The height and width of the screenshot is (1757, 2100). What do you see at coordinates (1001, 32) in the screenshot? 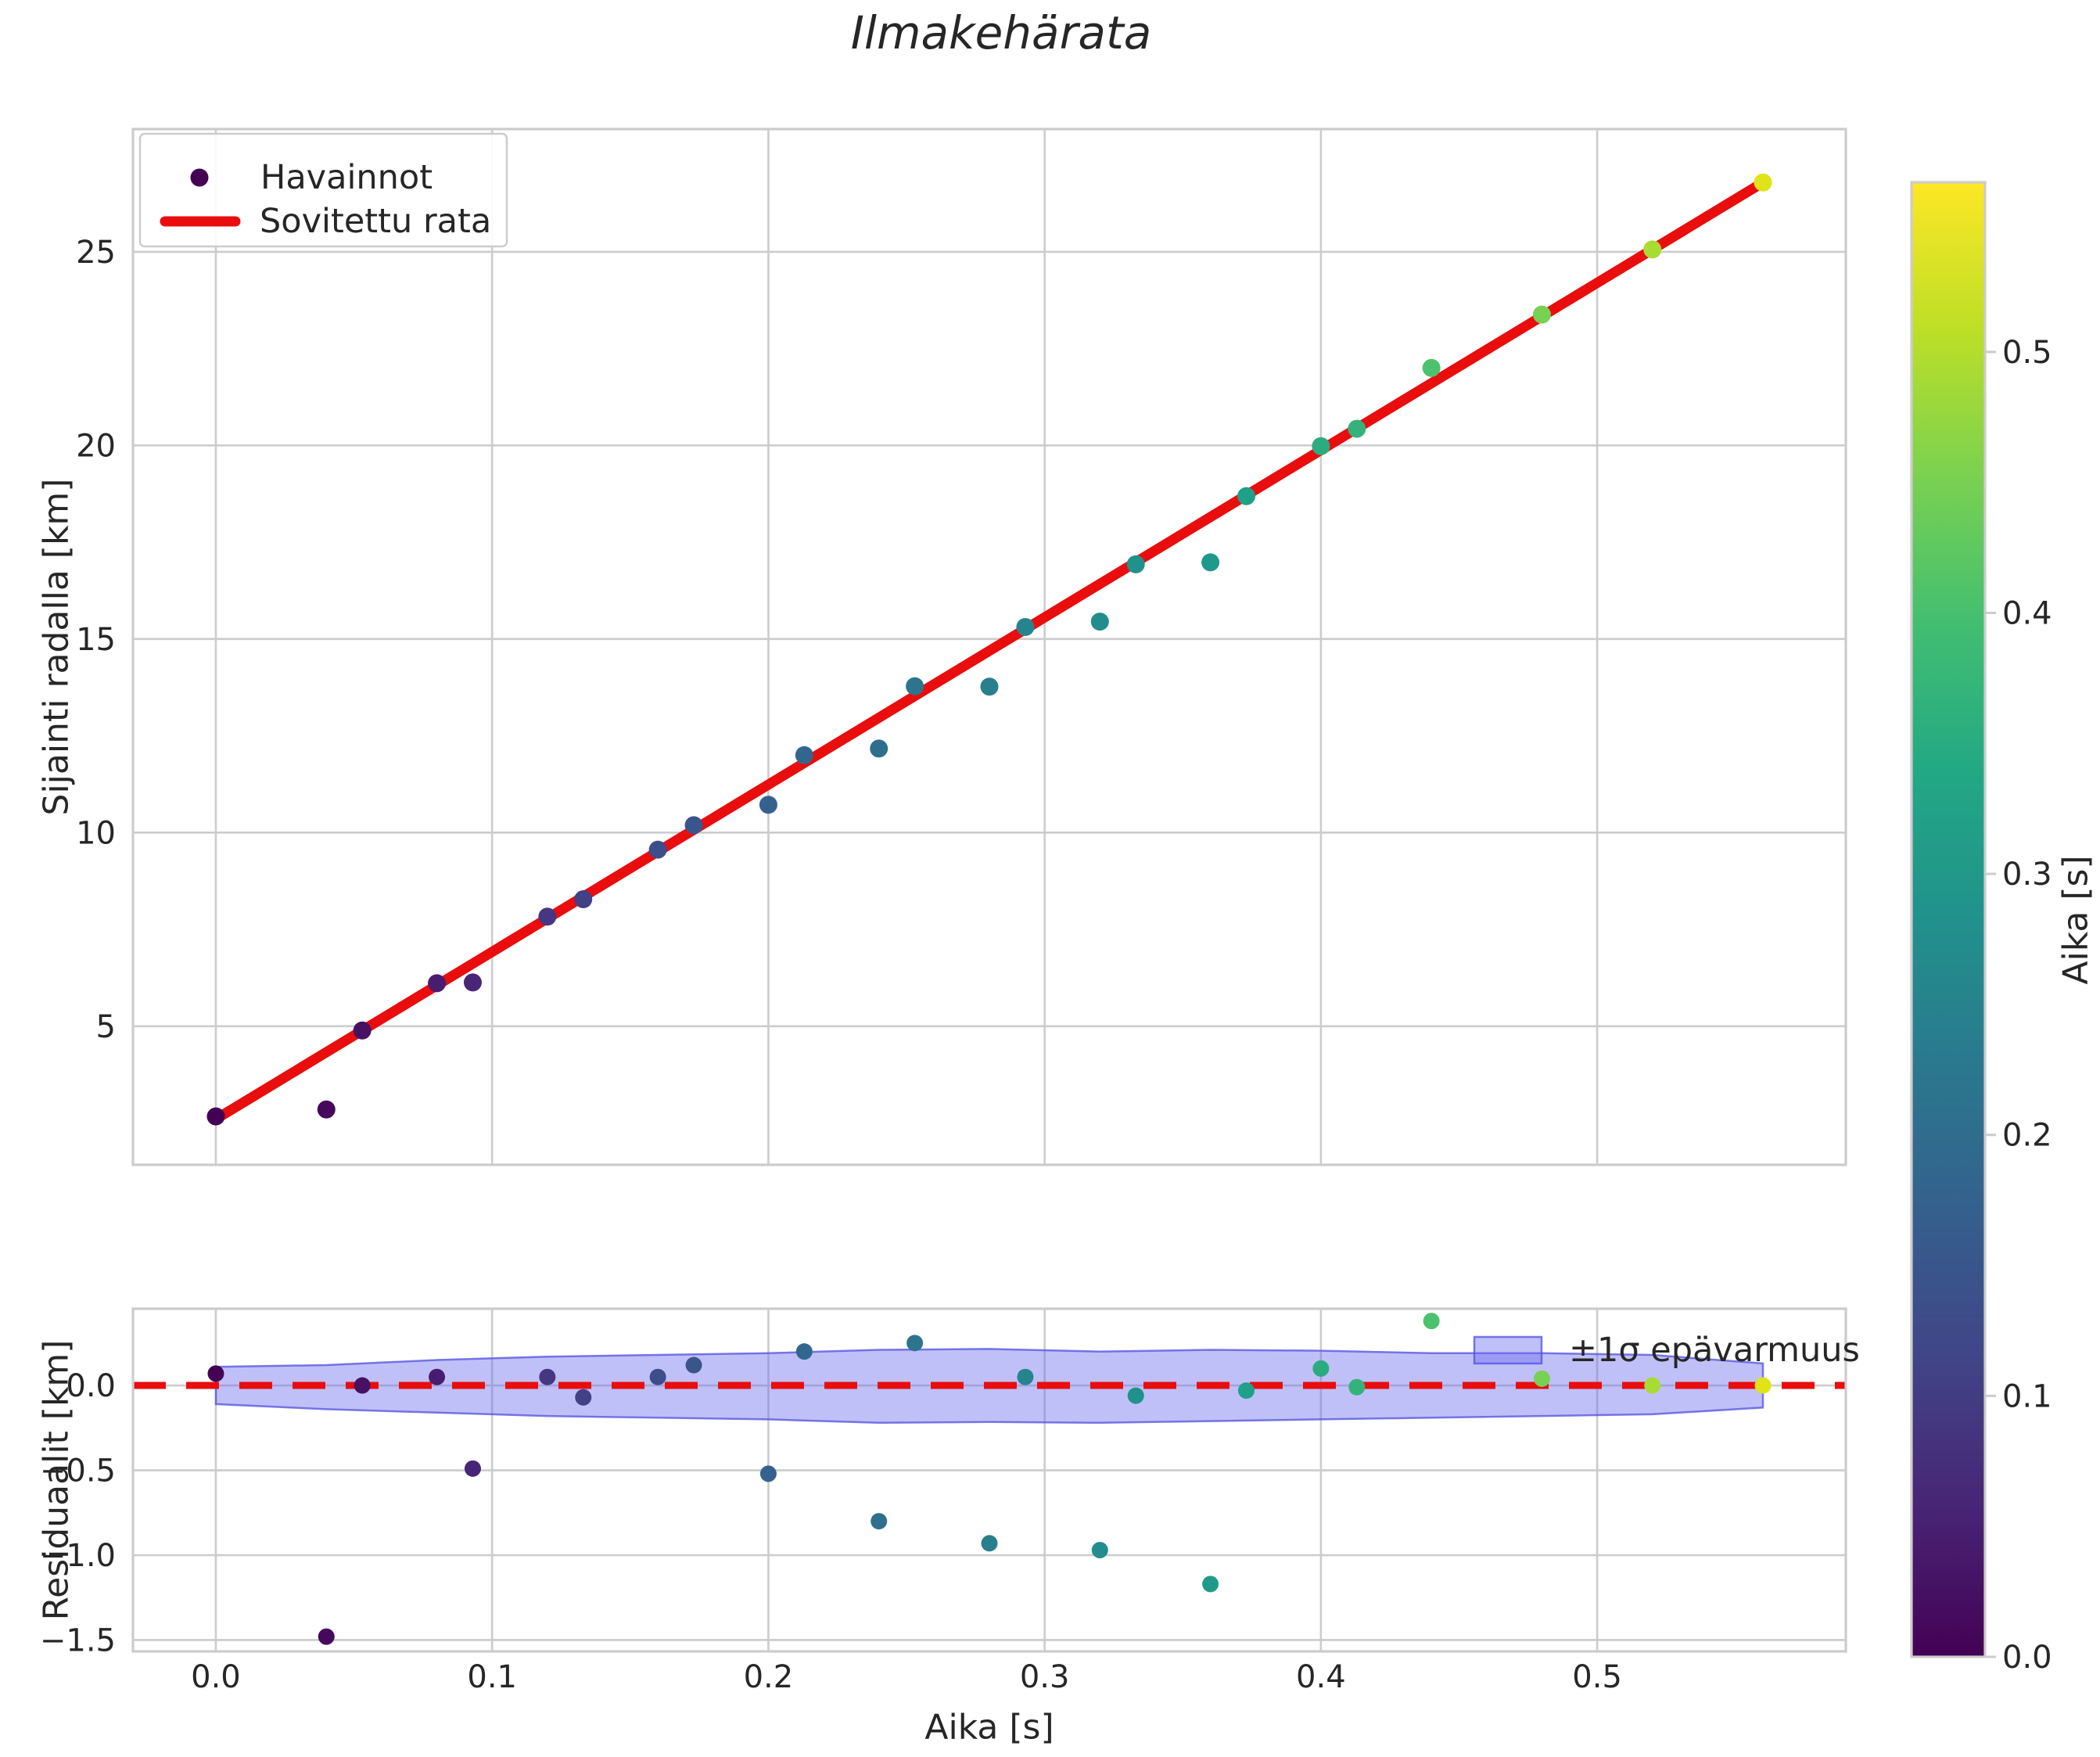
I see `chart-title: Ilmakehärata` at bounding box center [1001, 32].